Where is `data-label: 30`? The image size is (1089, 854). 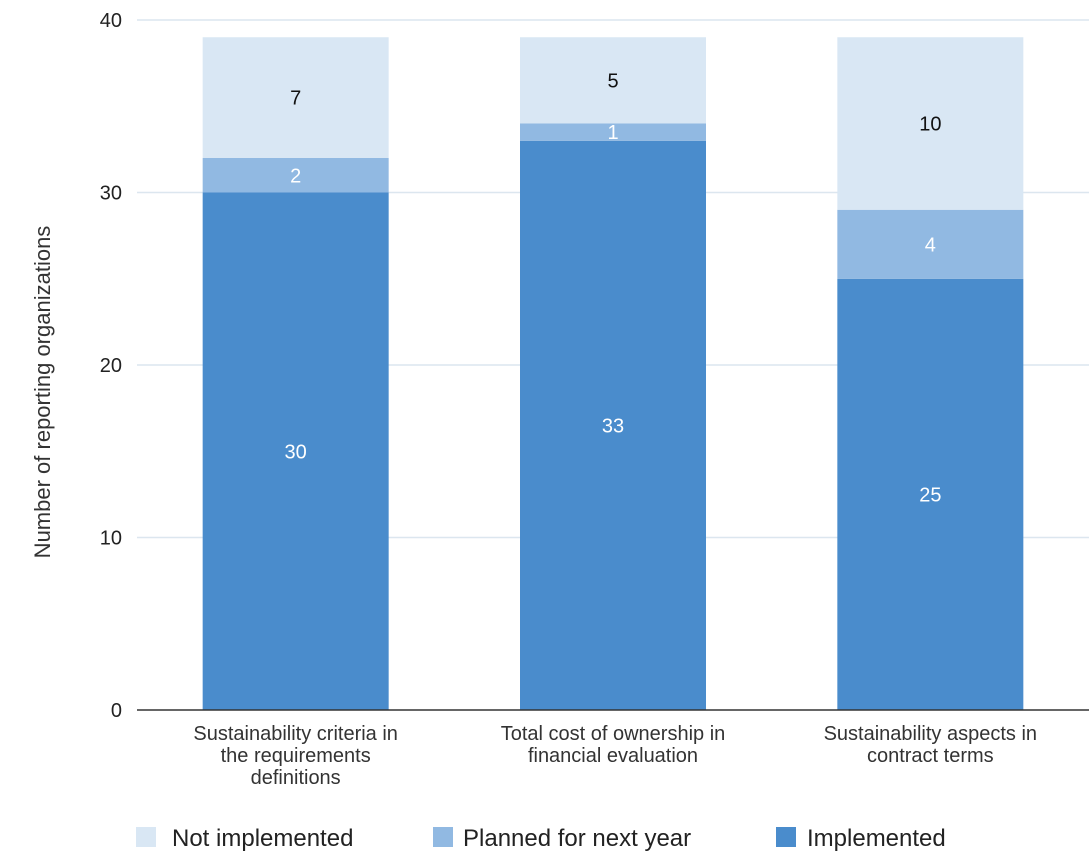 data-label: 30 is located at coordinates (296, 452).